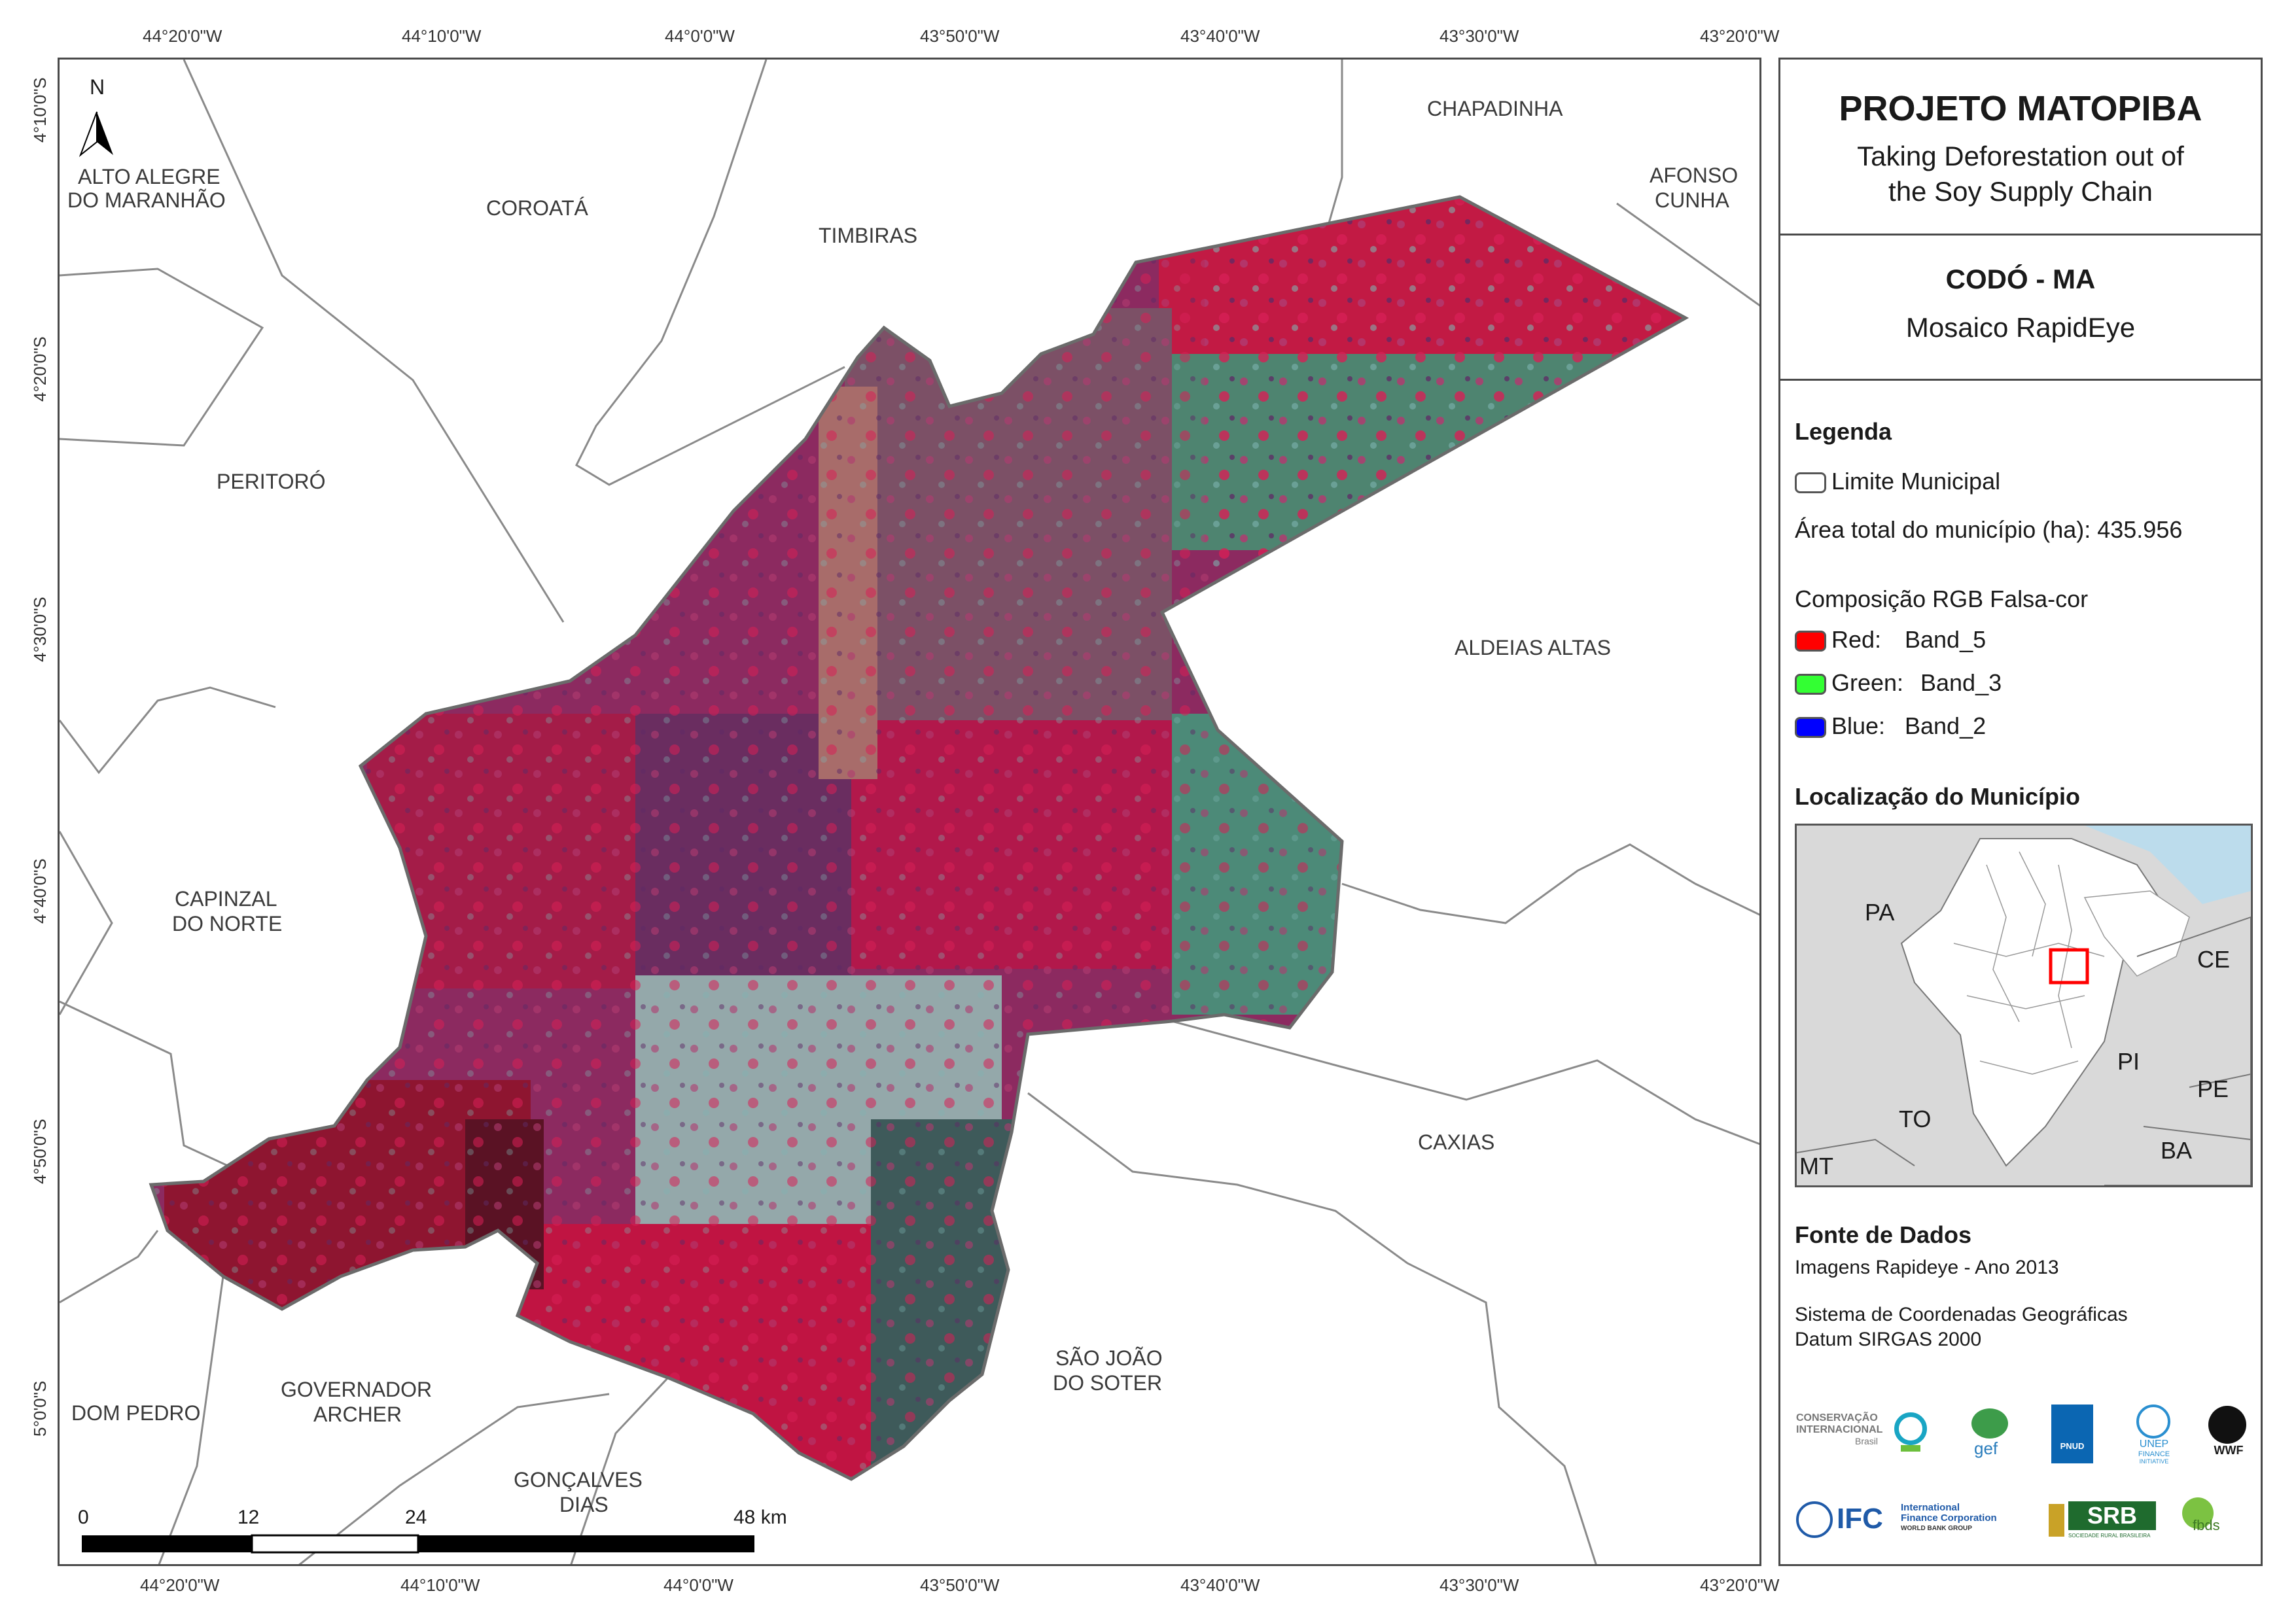 The height and width of the screenshot is (1623, 2296). Describe the element at coordinates (1986, 1449) in the screenshot. I see `gef-logo-text: gef` at that location.